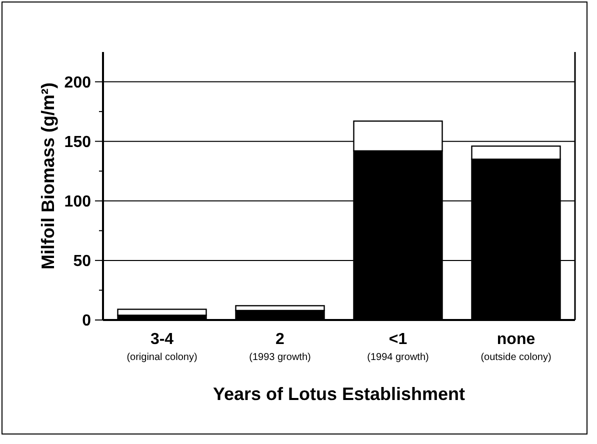  What do you see at coordinates (280, 347) in the screenshot?
I see `x-tick-label: 2 (1993 growth)` at bounding box center [280, 347].